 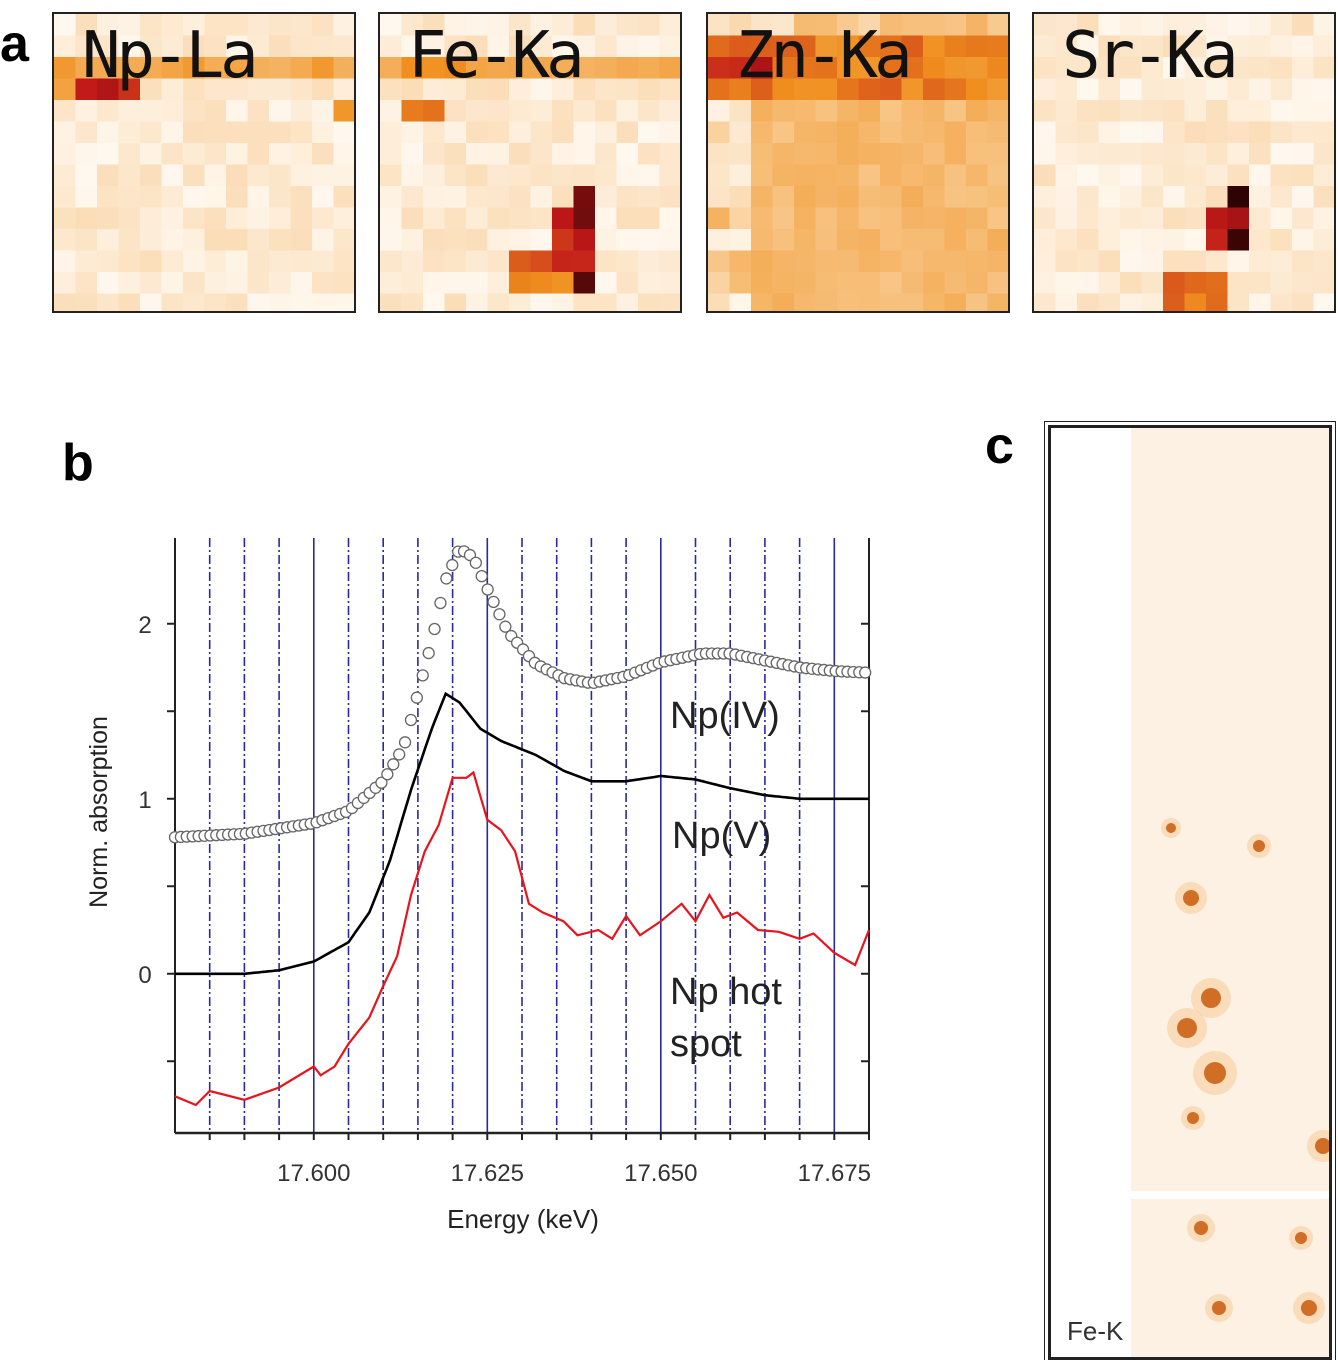 I want to click on np-v-line, so click(x=522, y=833).